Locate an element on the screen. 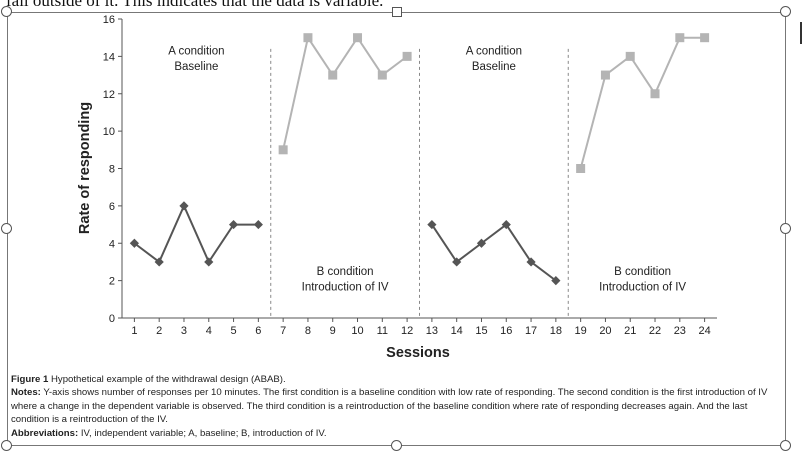 This screenshot has width=803, height=461. resize-handle-middle-left is located at coordinates (6, 228).